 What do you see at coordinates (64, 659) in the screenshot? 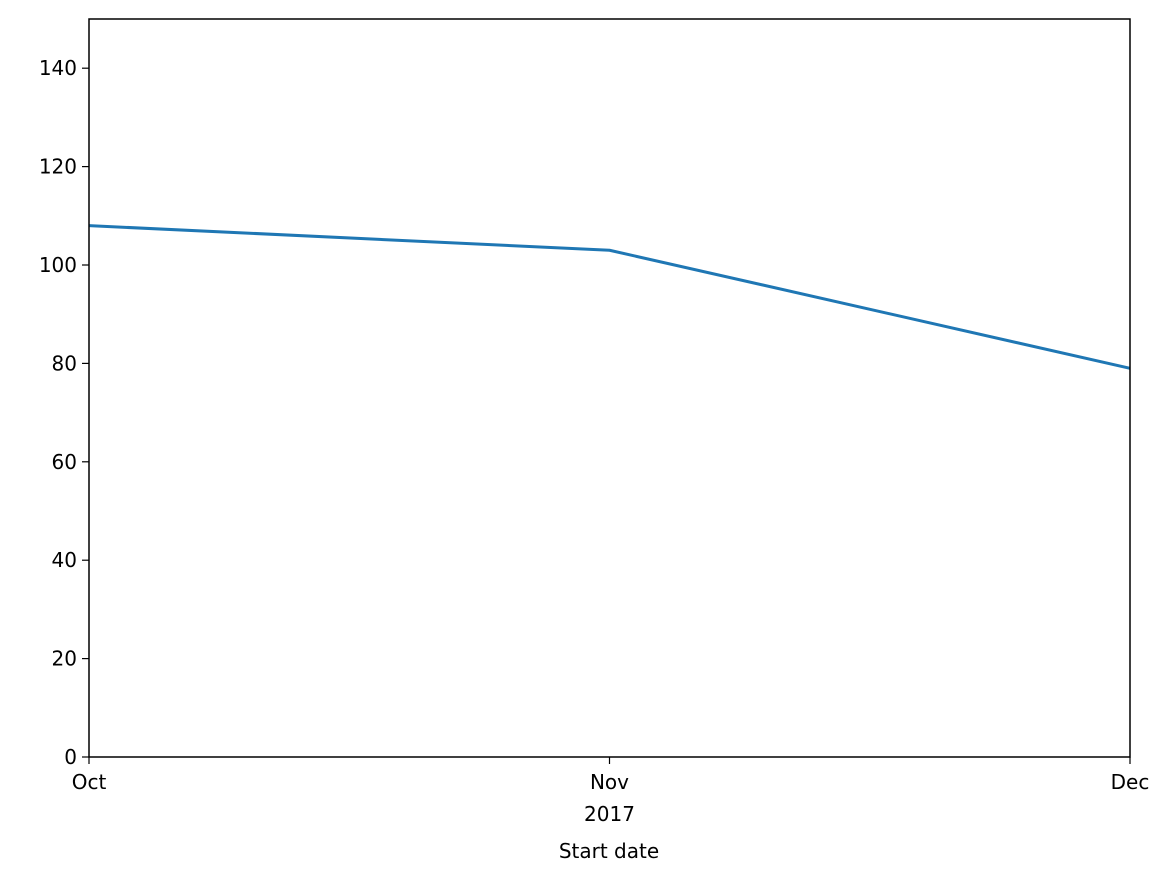
I see `y-tick-label: 20` at bounding box center [64, 659].